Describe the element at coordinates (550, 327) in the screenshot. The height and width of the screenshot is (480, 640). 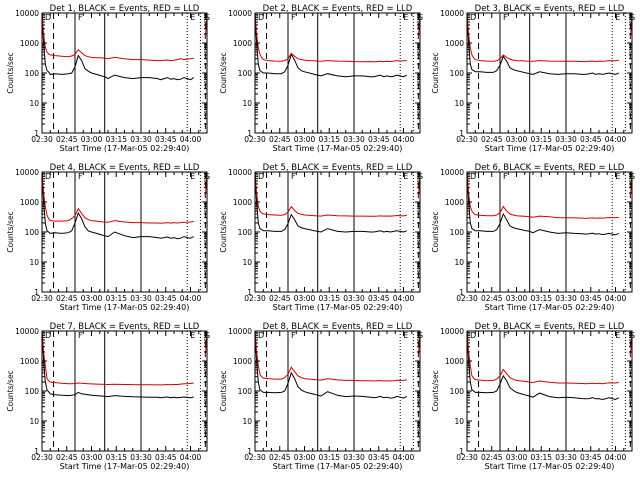
I see `panel-title: Det 9, BLACK = Events, RED = LLD` at that location.